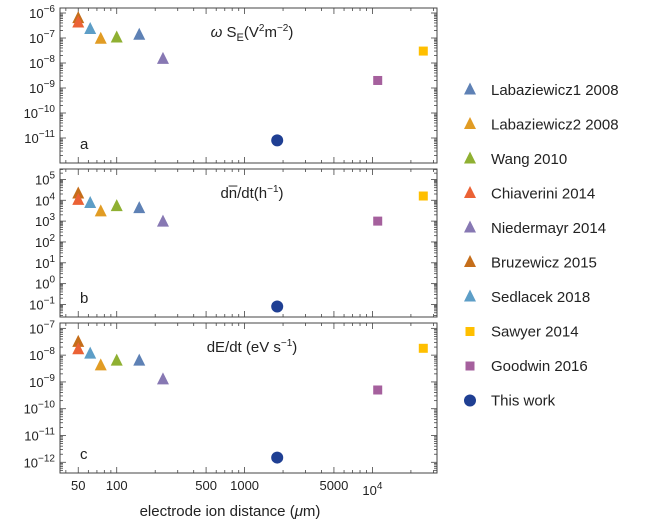  What do you see at coordinates (244, 485) in the screenshot?
I see `x-tick-label: 1000` at bounding box center [244, 485].